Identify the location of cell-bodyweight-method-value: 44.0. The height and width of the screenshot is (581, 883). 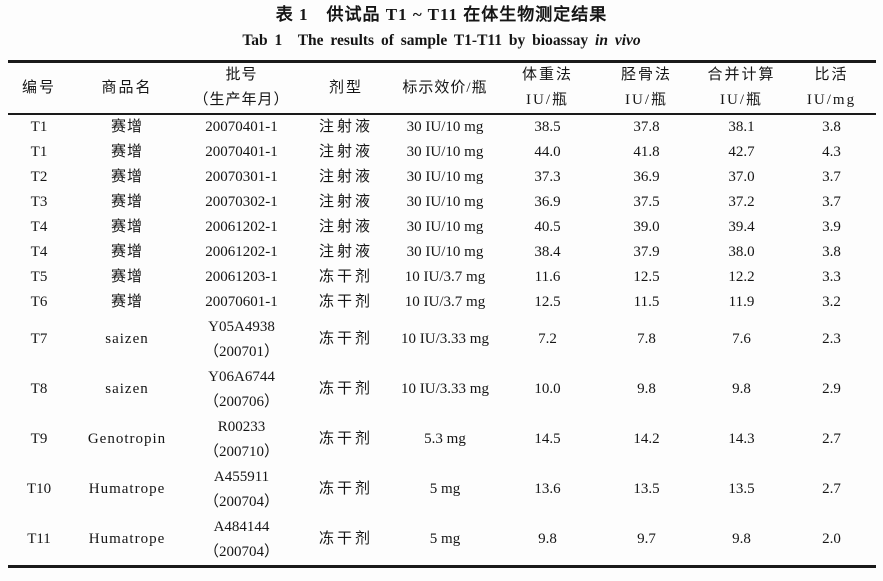
(547, 151).